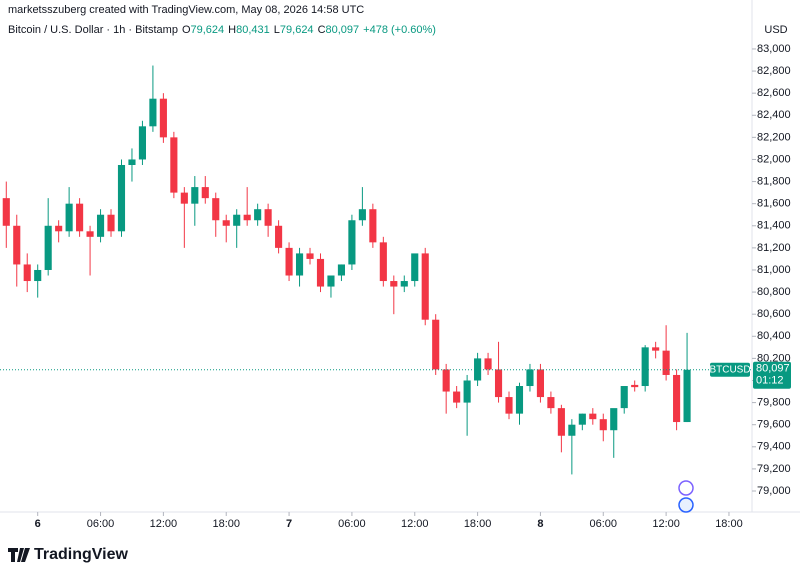 The height and width of the screenshot is (576, 800). Describe the element at coordinates (253, 30) in the screenshot. I see `ohlc-value: 80,431` at that location.